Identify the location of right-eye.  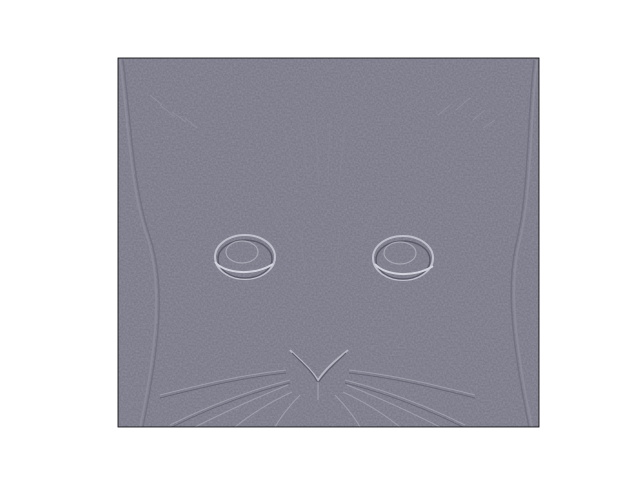
(403, 258).